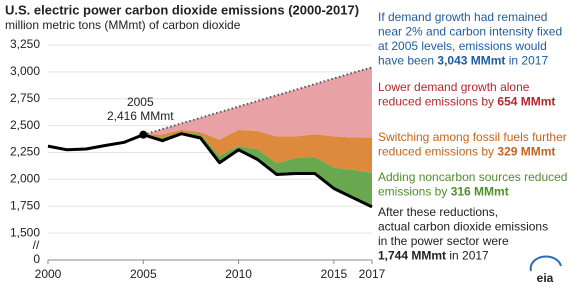  Describe the element at coordinates (25, 179) in the screenshot. I see `y-tick-label: 2,000` at that location.